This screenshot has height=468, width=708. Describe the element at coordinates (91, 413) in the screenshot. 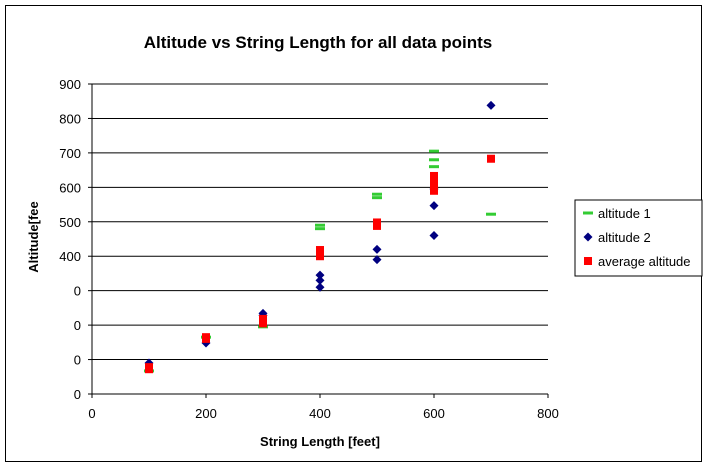

I see `x-tick-label: 0` at that location.